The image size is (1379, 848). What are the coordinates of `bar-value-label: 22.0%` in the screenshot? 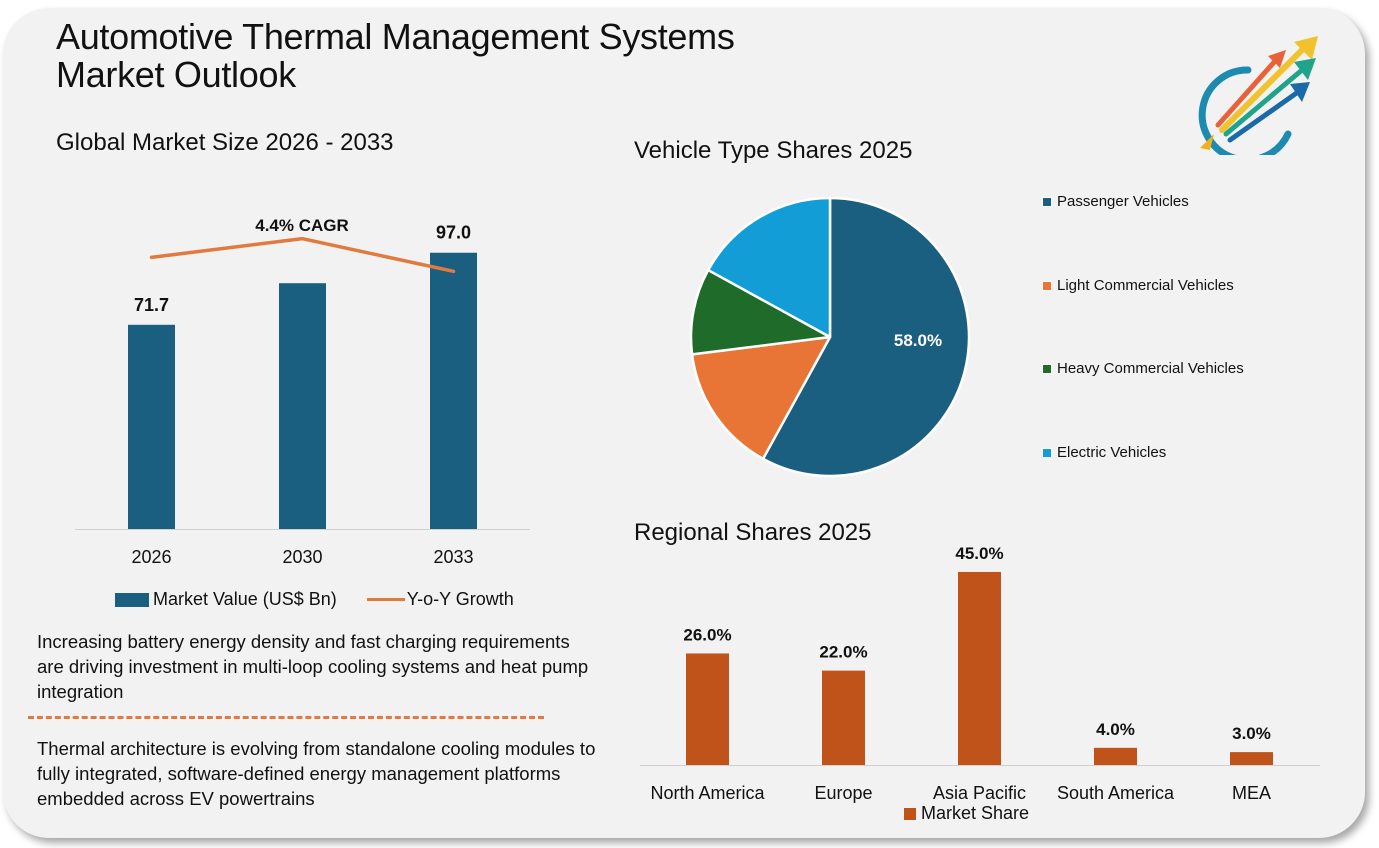 It's located at (843, 652).